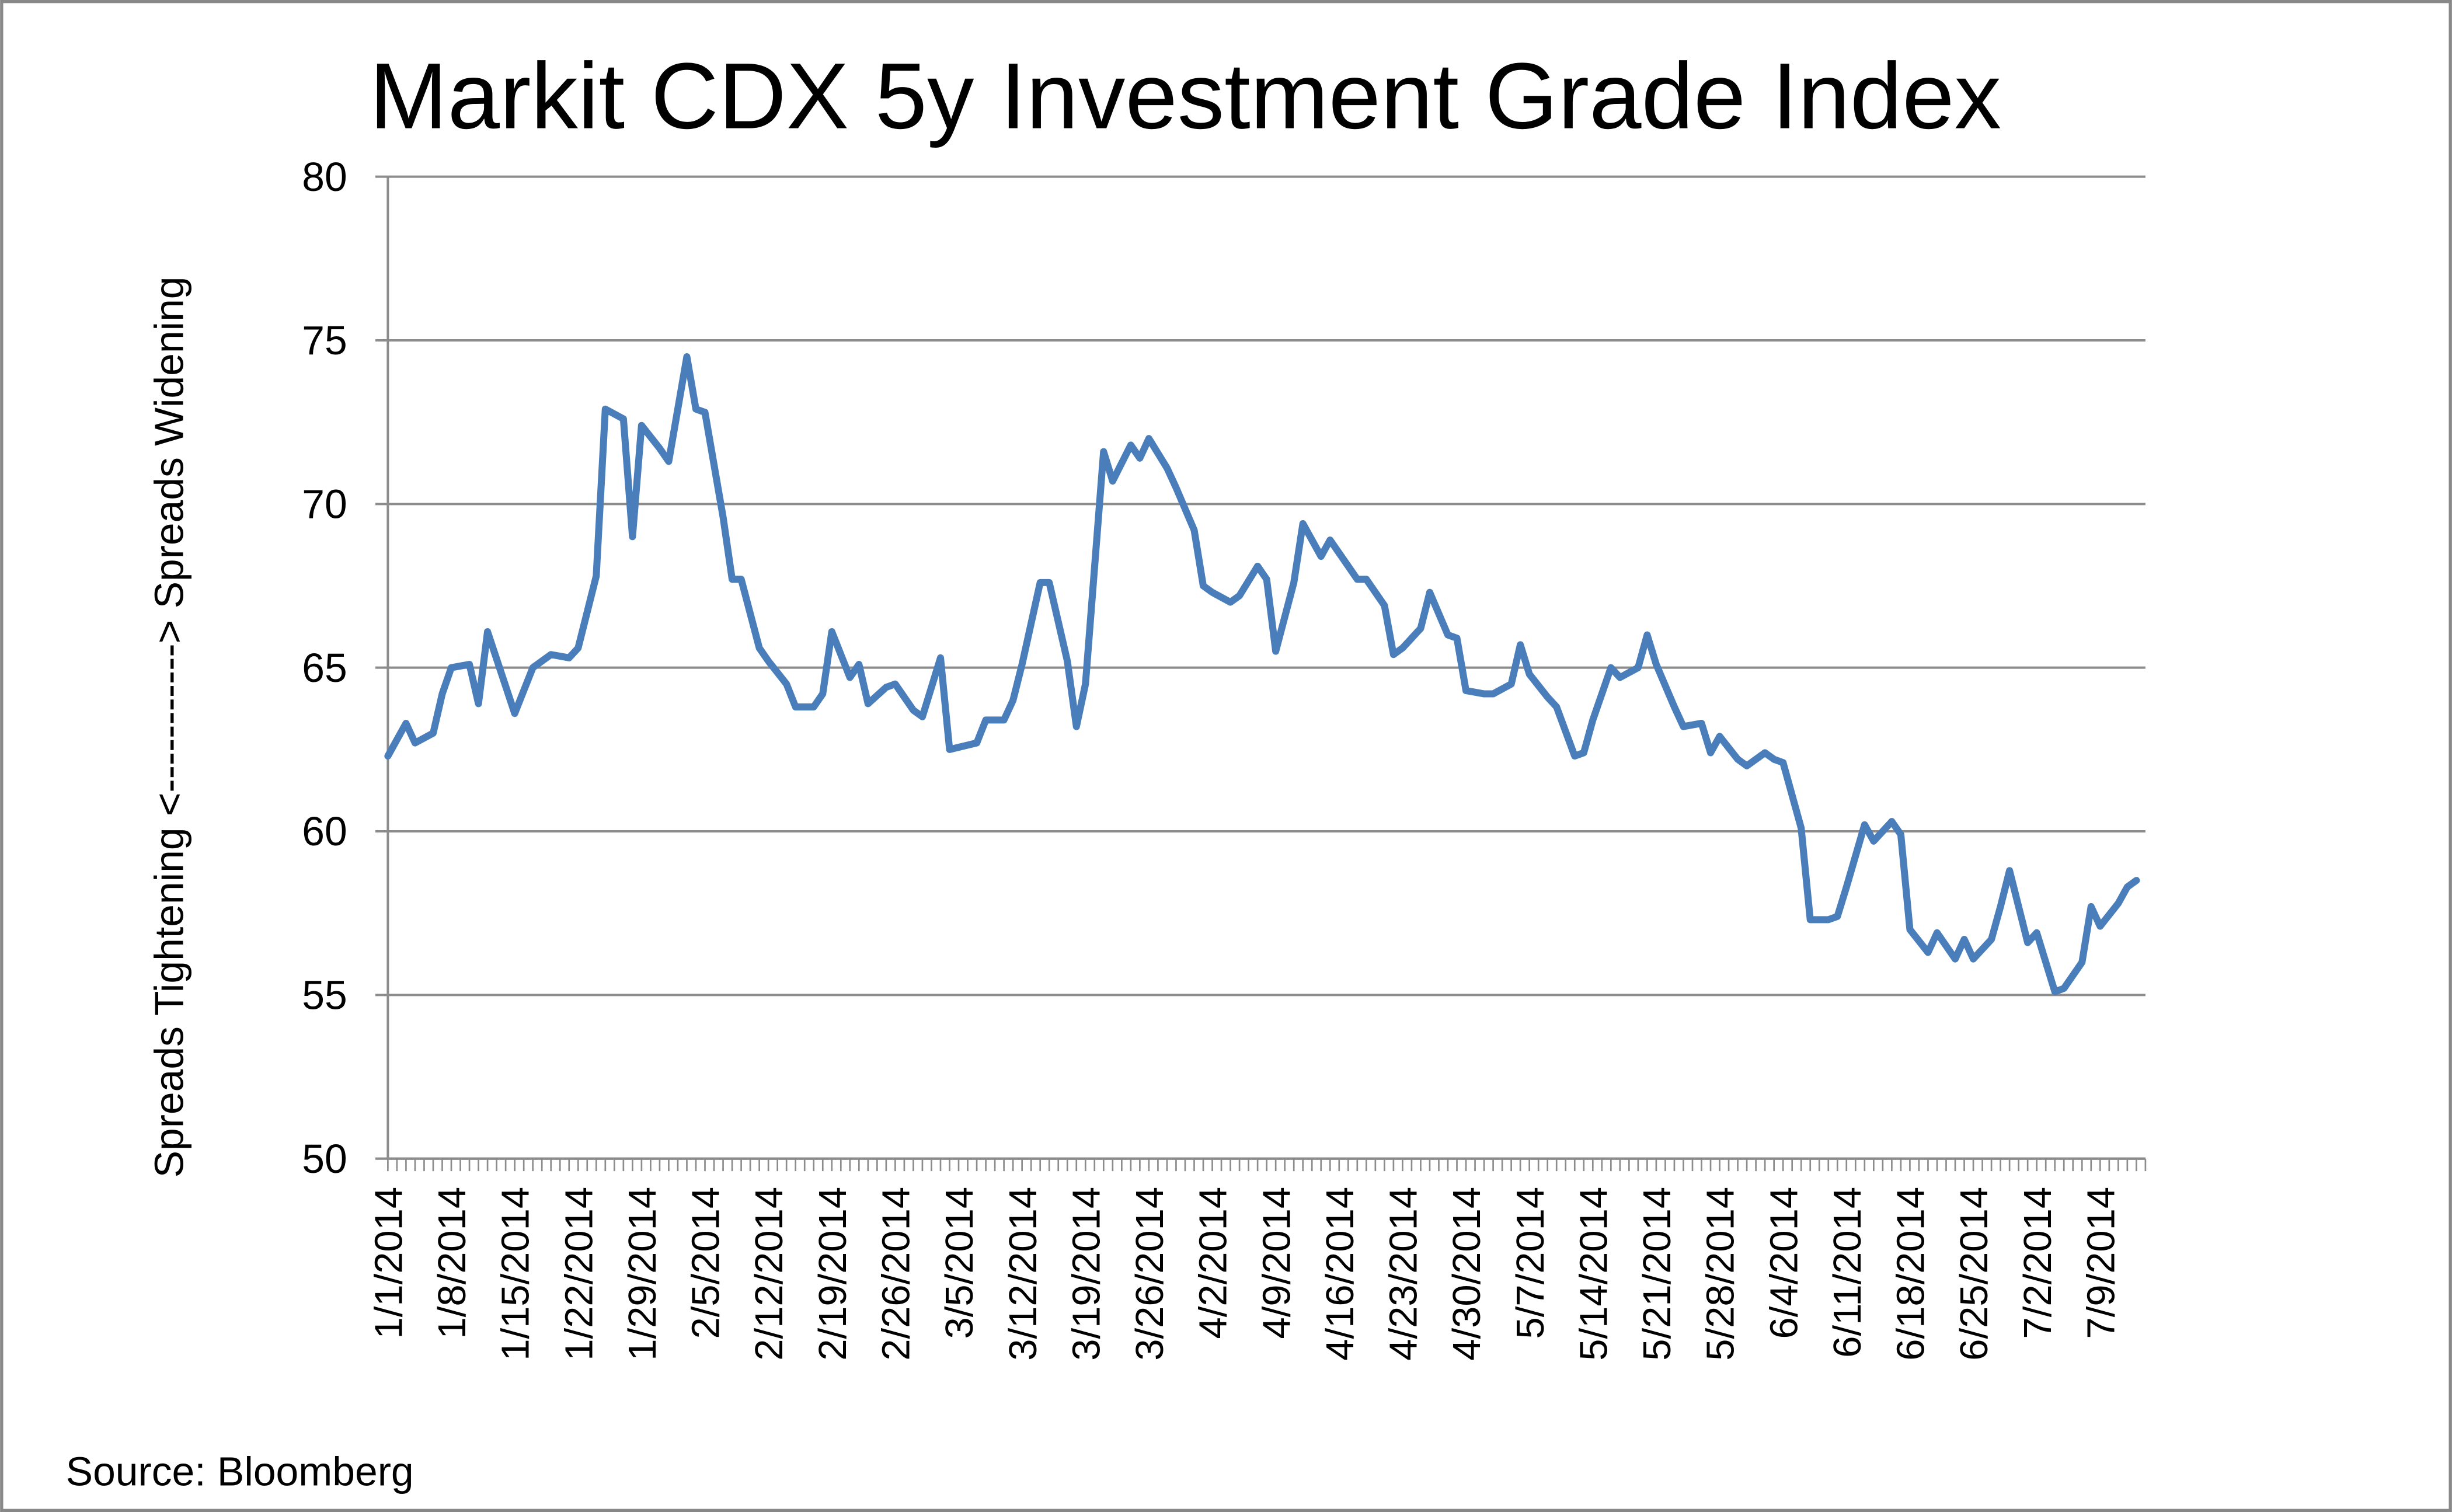  Describe the element at coordinates (516, 1274) in the screenshot. I see `x-tick-label: 1/15/2014` at that location.